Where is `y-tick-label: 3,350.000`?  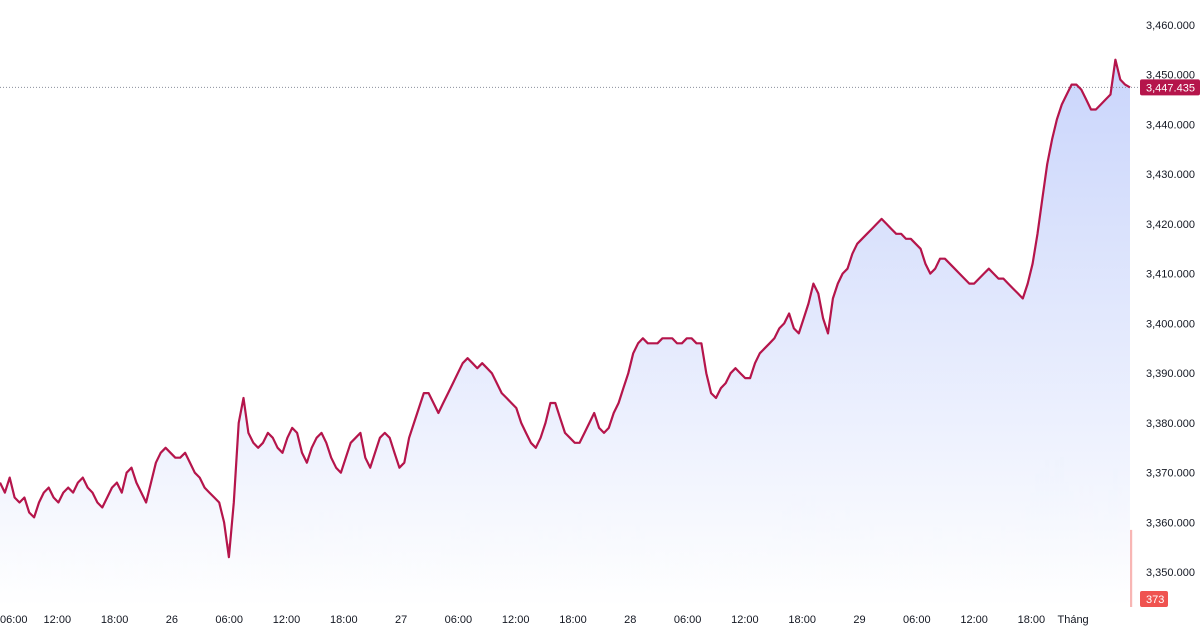
y-tick-label: 3,350.000 is located at coordinates (1170, 573).